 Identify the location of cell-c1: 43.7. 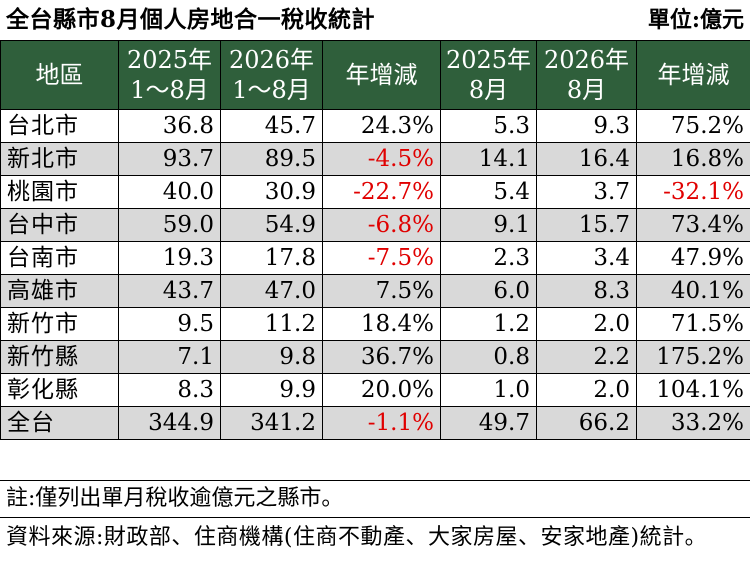
(169, 291).